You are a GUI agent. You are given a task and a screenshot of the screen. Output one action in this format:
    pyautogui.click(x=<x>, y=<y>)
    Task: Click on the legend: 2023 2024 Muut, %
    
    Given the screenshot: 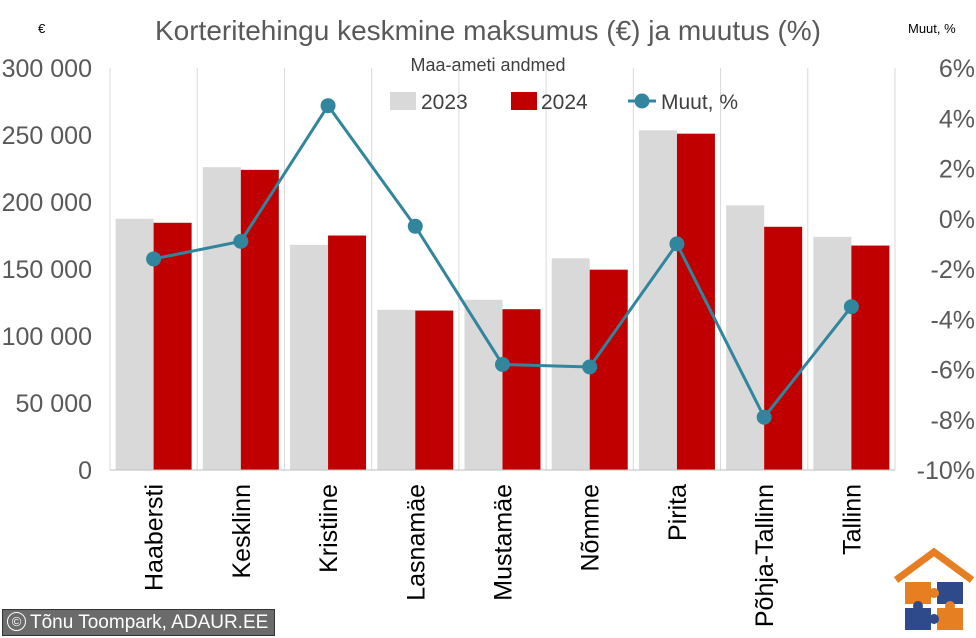 What is the action you would take?
    pyautogui.click(x=564, y=102)
    